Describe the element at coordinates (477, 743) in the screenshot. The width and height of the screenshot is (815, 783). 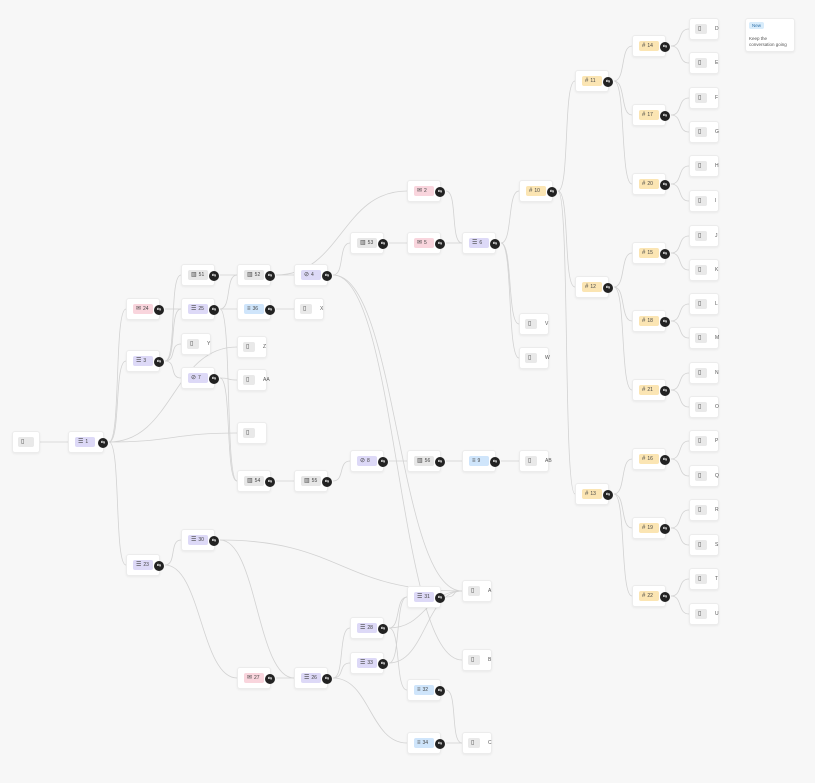
I see `leaf-node-C: ▯ C` at that location.